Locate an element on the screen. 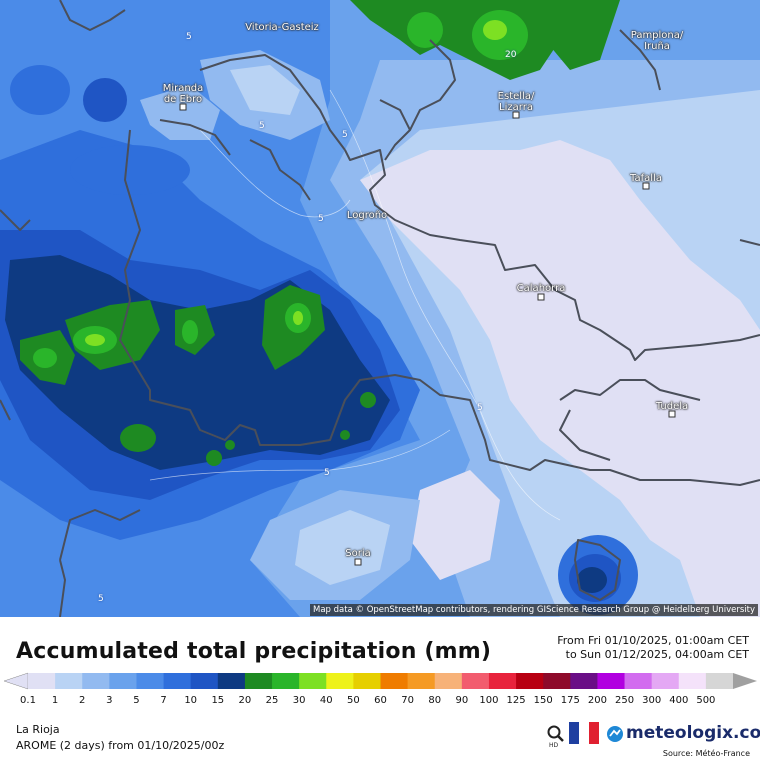 The image size is (760, 760). meteologix-logo-icon is located at coordinates (615, 734).